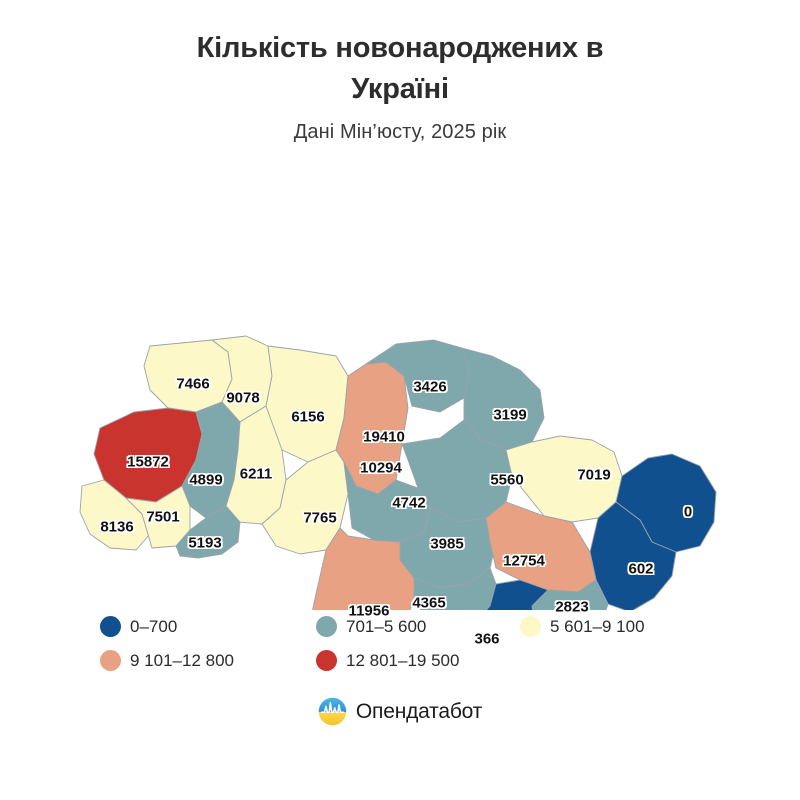 The image size is (800, 800). I want to click on page-title: Кількість новонароджених в Україні, so click(400, 69).